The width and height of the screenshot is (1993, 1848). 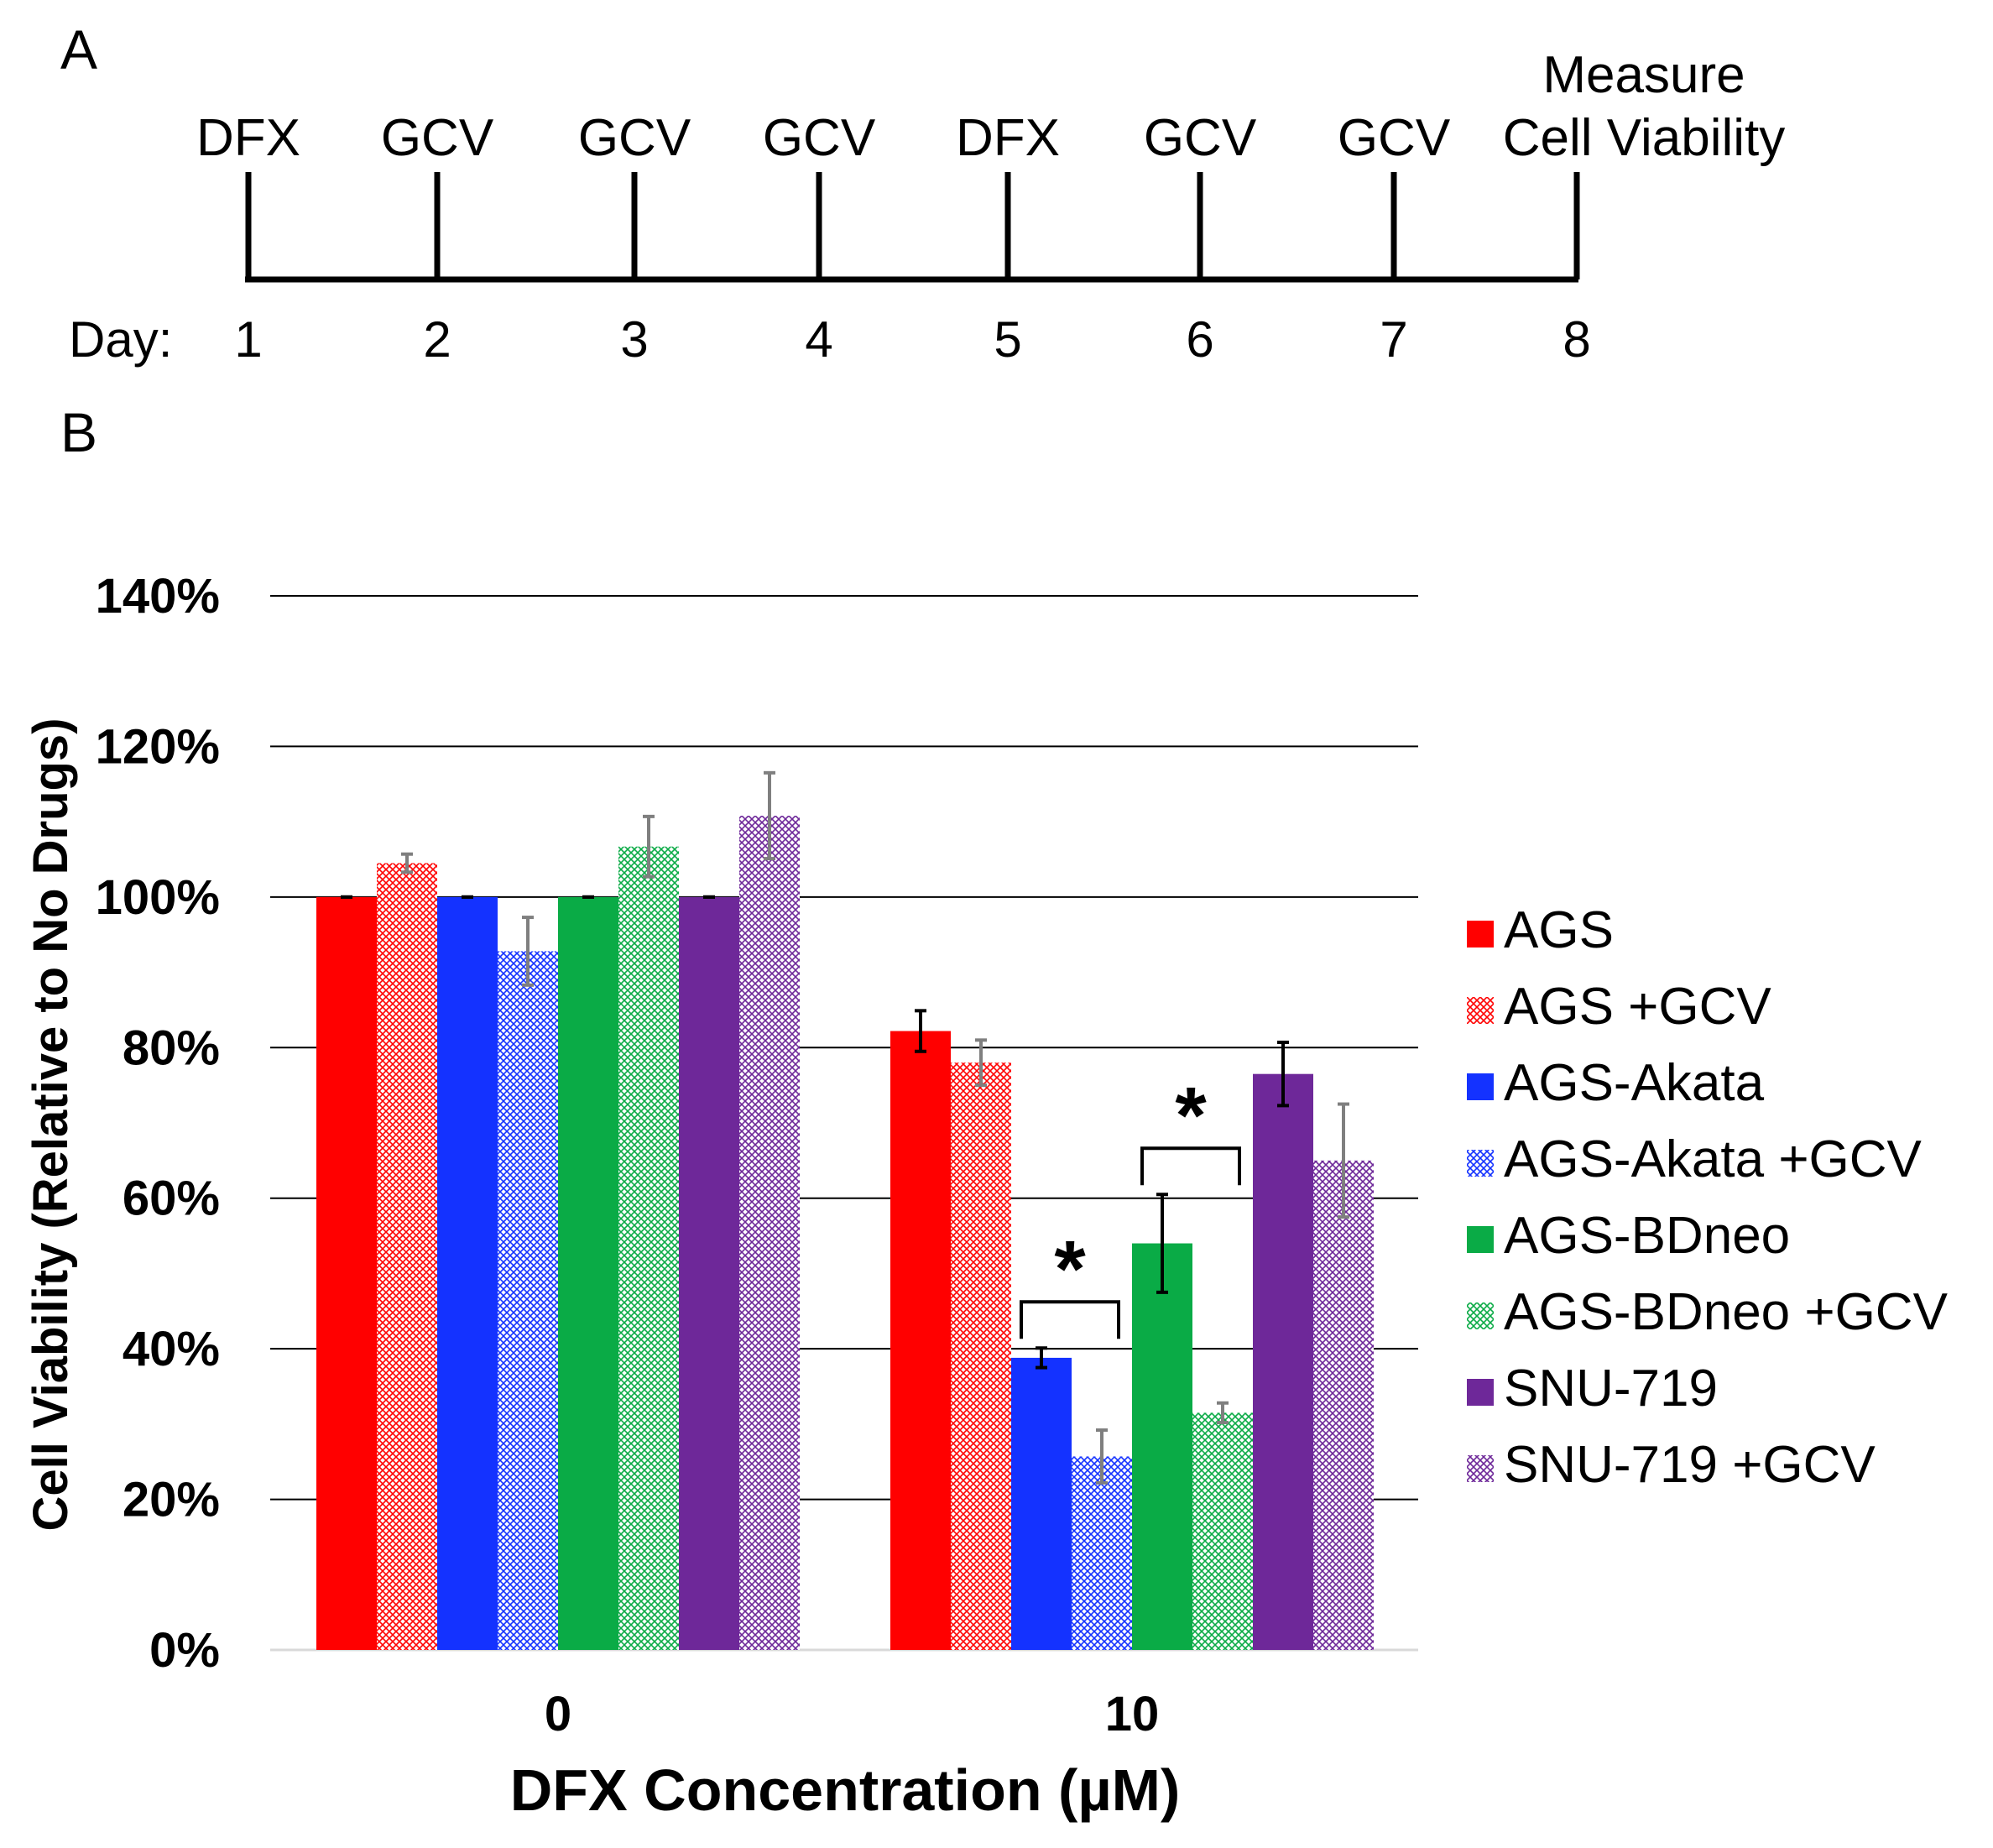 I want to click on y-tick-label-40: 40%, so click(x=172, y=1349).